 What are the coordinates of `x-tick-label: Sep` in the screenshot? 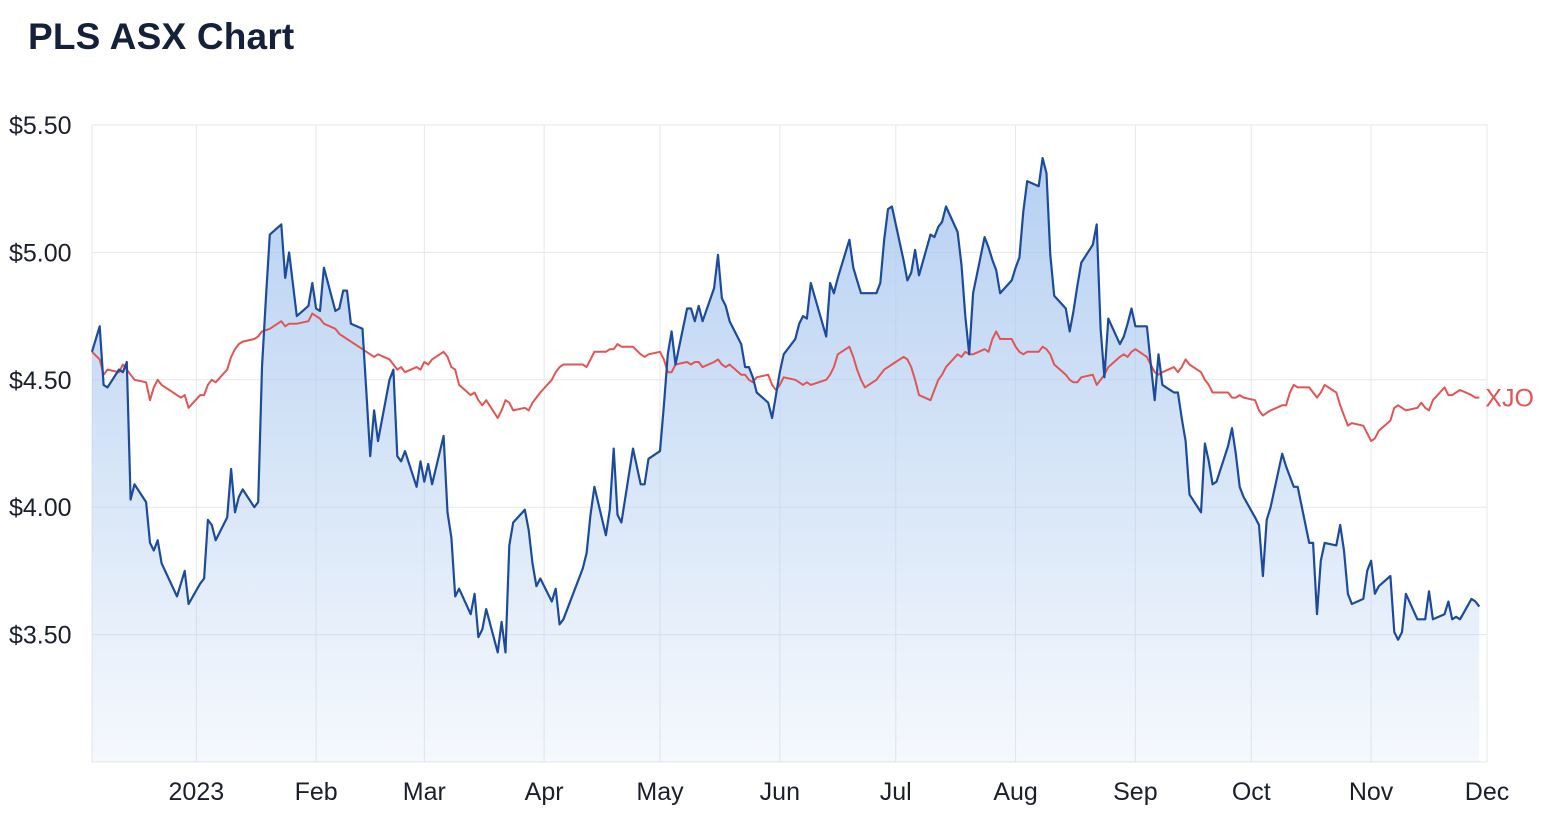 It's located at (1135, 792).